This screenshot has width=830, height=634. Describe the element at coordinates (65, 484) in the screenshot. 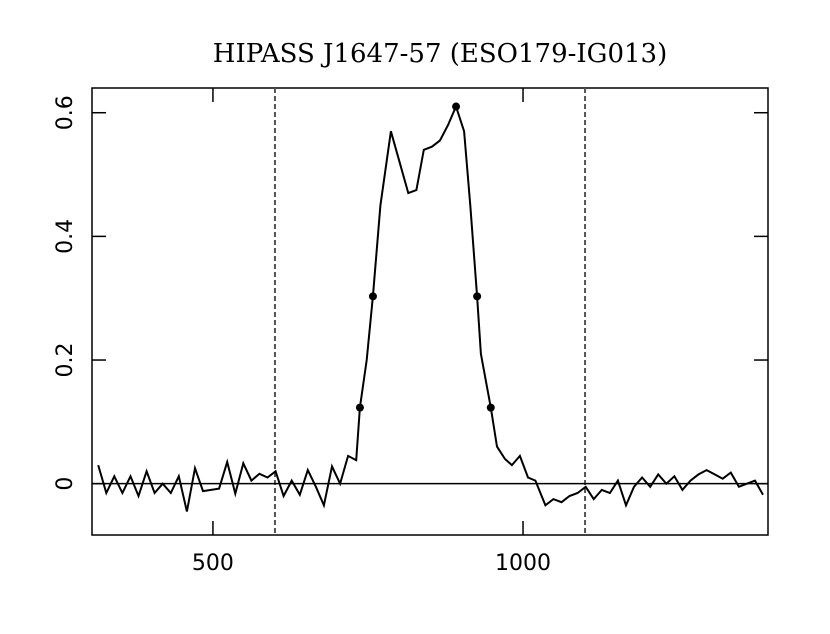

I see `y-tick-label: 0` at that location.